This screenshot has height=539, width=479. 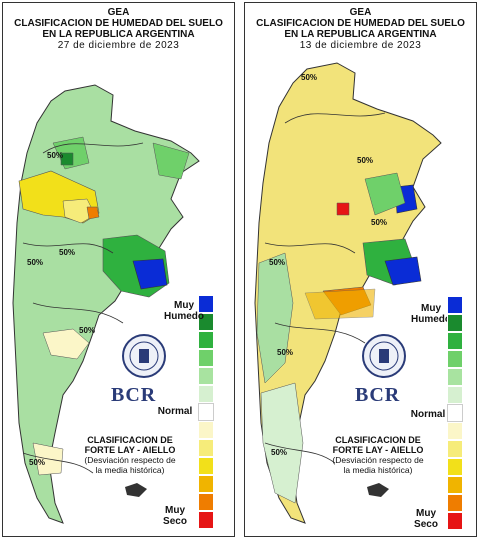 What do you see at coordinates (175, 516) in the screenshot?
I see `legend-label-muy-seco-left: Muy Seco` at bounding box center [175, 516].